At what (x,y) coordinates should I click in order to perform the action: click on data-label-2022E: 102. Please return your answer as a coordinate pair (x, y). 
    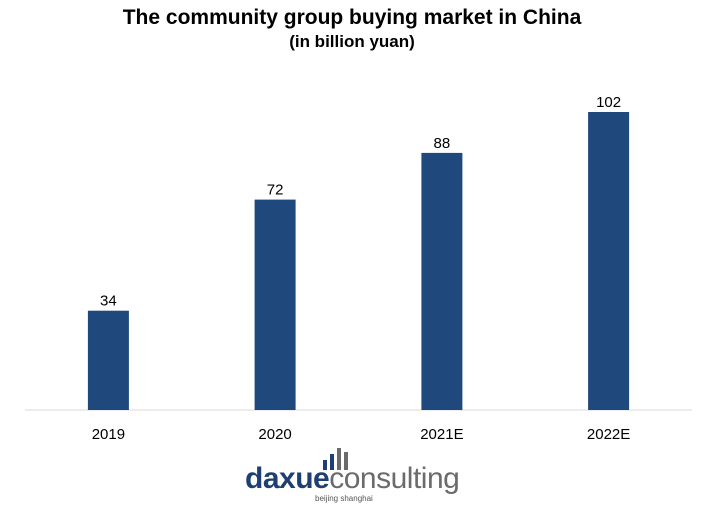
    Looking at the image, I should click on (608, 102).